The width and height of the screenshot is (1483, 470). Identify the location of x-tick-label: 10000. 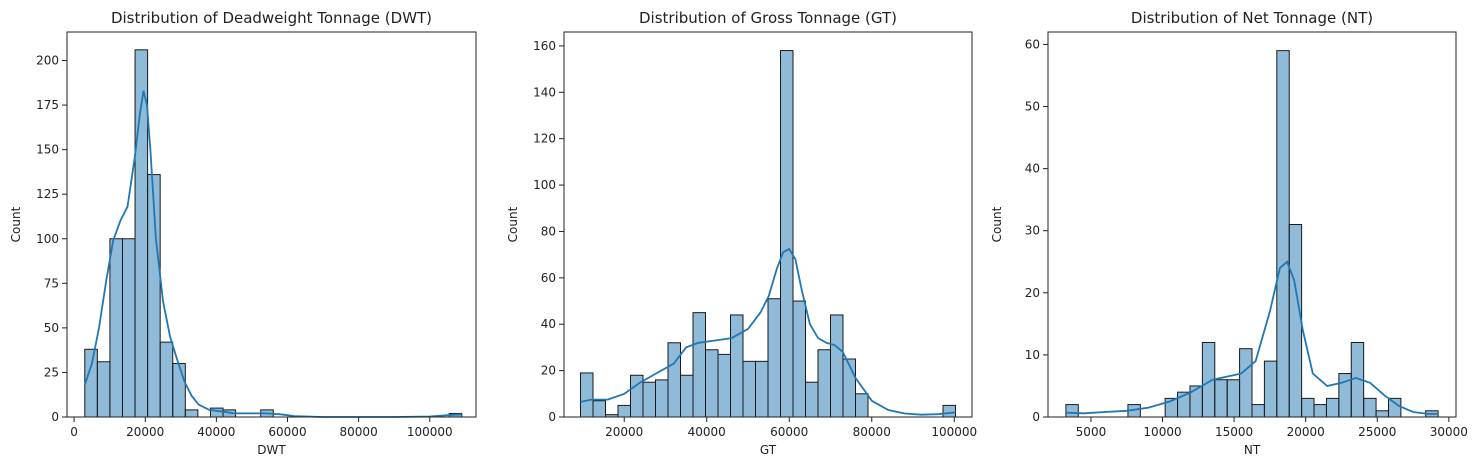
(1162, 432).